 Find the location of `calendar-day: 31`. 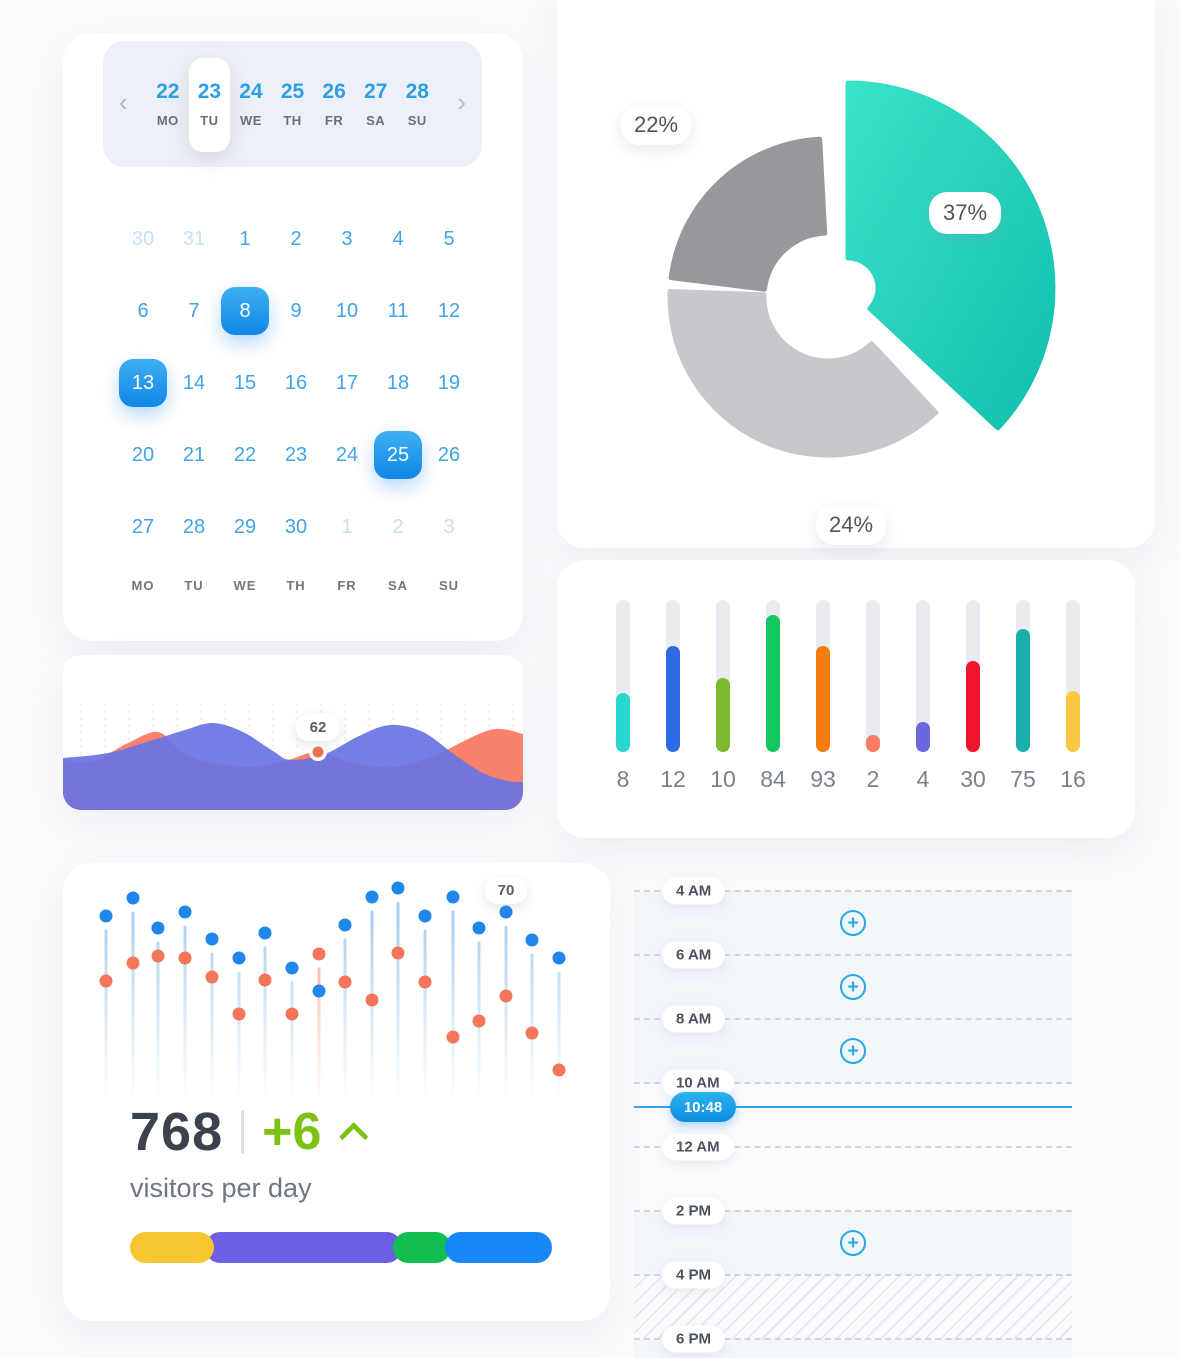

calendar-day: 31 is located at coordinates (194, 238).